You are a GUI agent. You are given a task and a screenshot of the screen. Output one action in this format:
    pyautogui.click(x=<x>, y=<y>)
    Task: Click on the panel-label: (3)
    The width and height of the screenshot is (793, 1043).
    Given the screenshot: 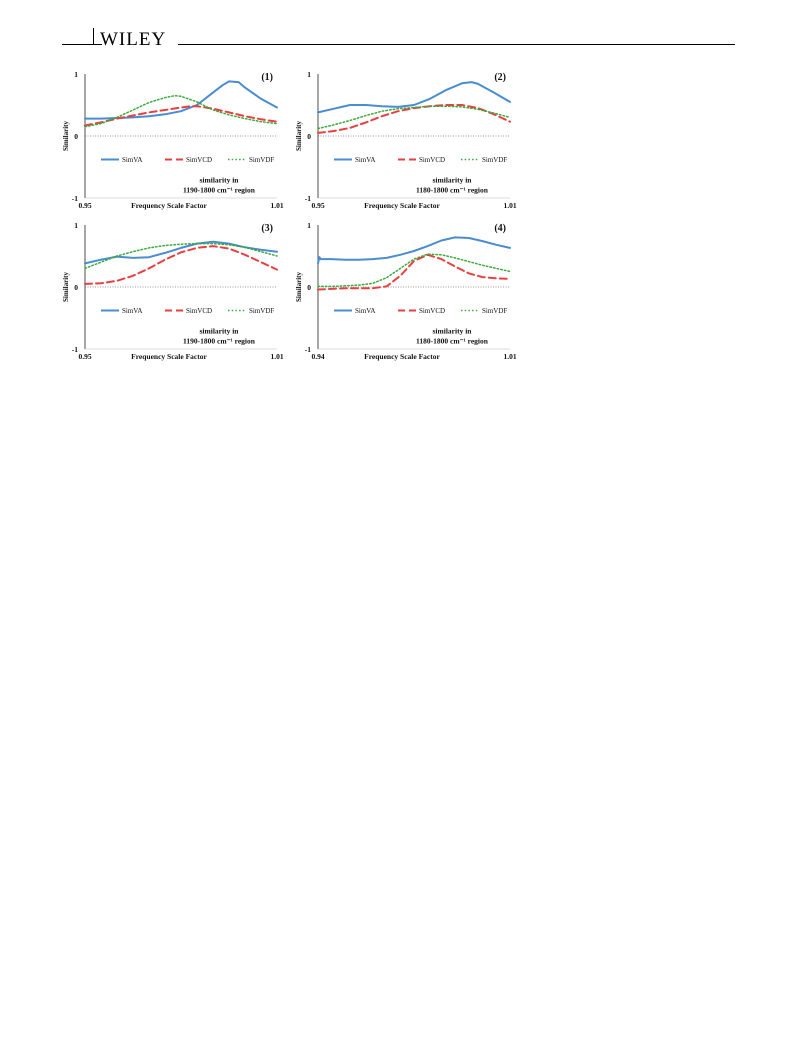 What is the action you would take?
    pyautogui.click(x=267, y=228)
    